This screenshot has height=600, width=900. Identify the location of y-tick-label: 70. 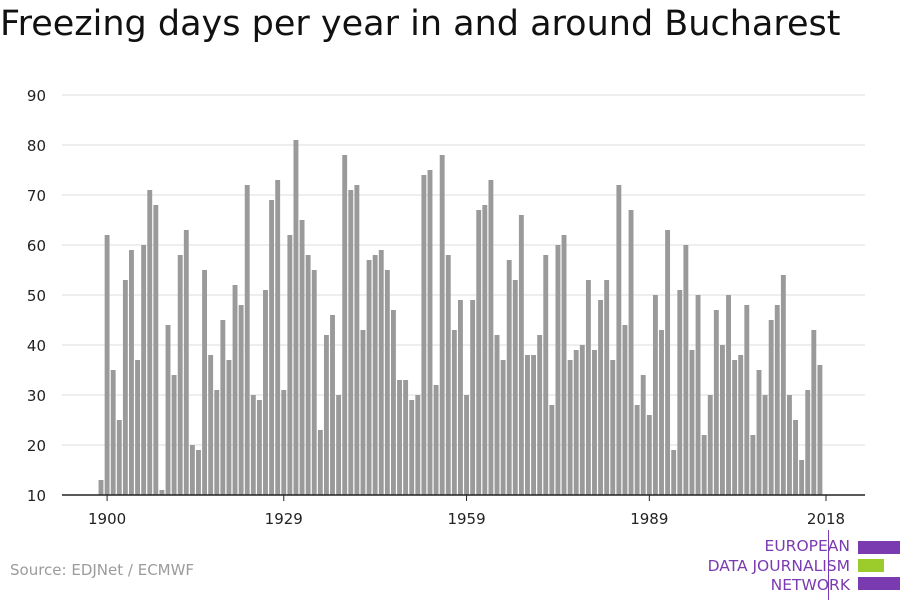
(36, 196).